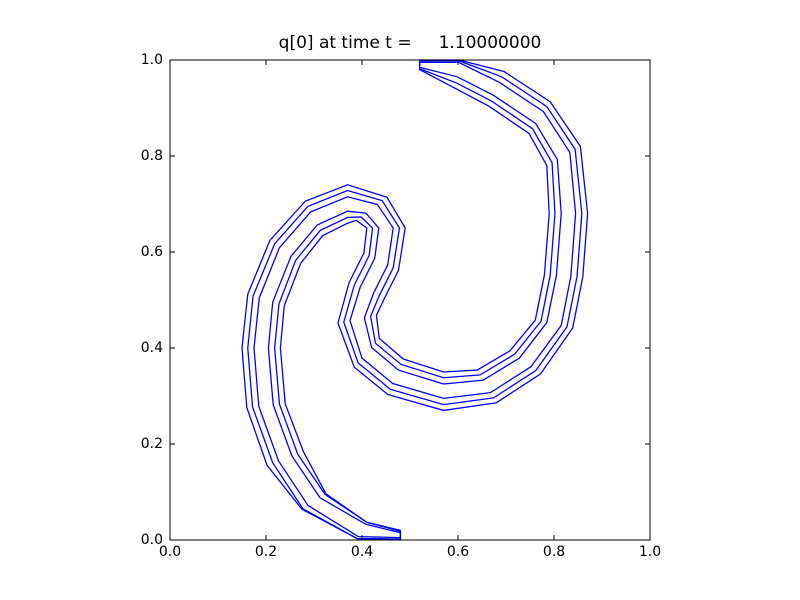 The height and width of the screenshot is (600, 800). I want to click on x-tick-label: 0.6, so click(458, 552).